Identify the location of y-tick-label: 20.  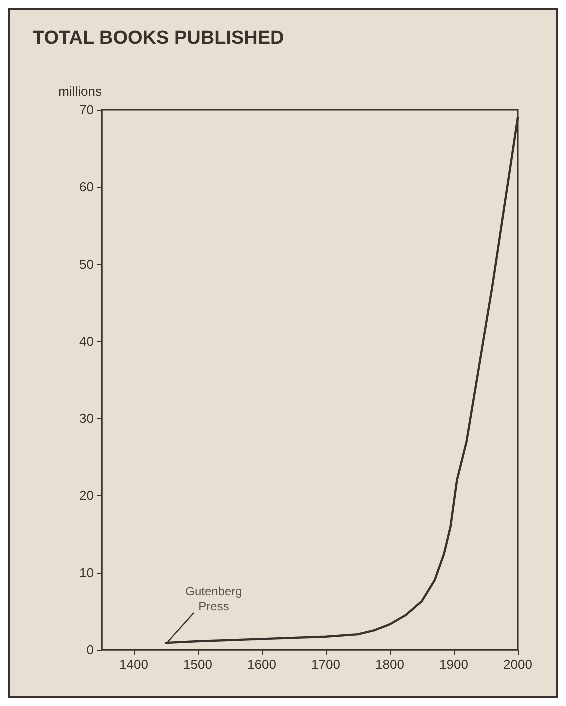
(87, 496).